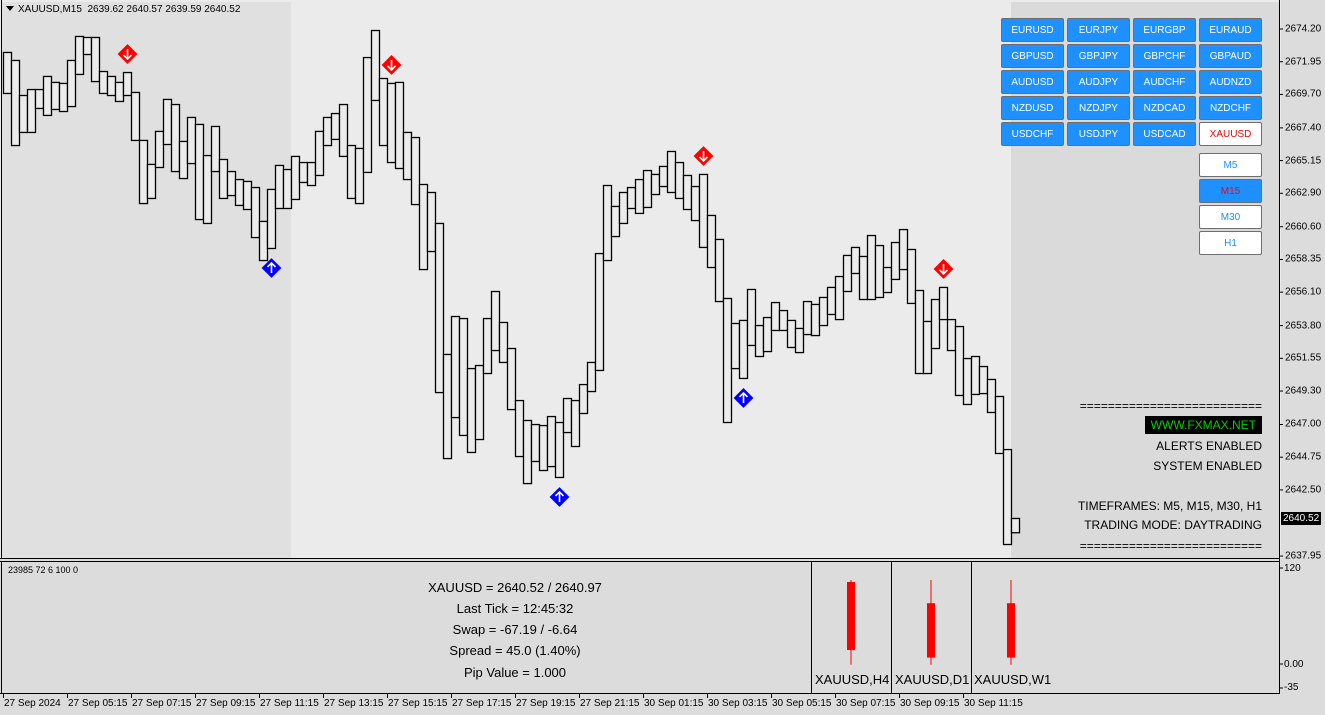 This screenshot has width=1325, height=715. Describe the element at coordinates (1032, 108) in the screenshot. I see `symbol-button-nzdusd: NZDUSD` at that location.